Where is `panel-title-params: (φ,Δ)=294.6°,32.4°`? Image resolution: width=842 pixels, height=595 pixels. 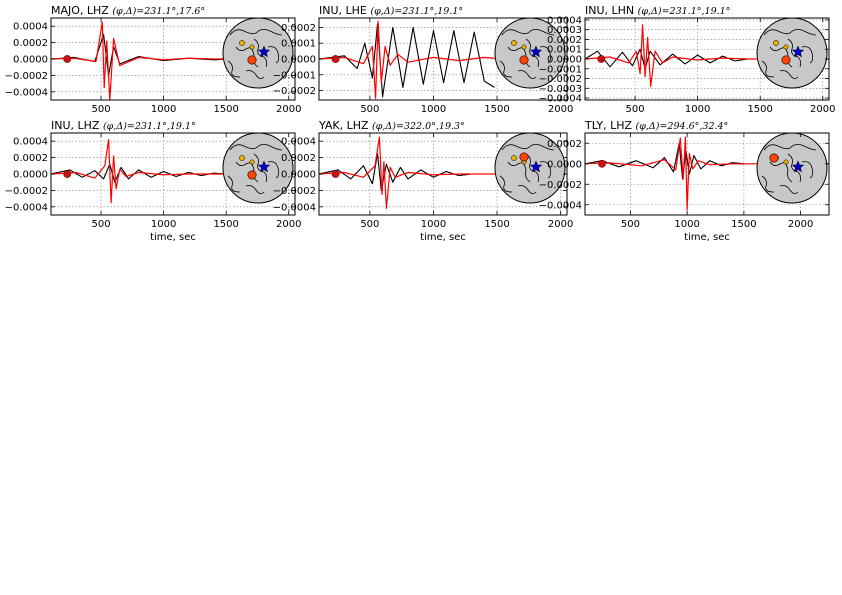 panel-title-params: (φ,Δ)=294.6°,32.4° is located at coordinates (682, 126).